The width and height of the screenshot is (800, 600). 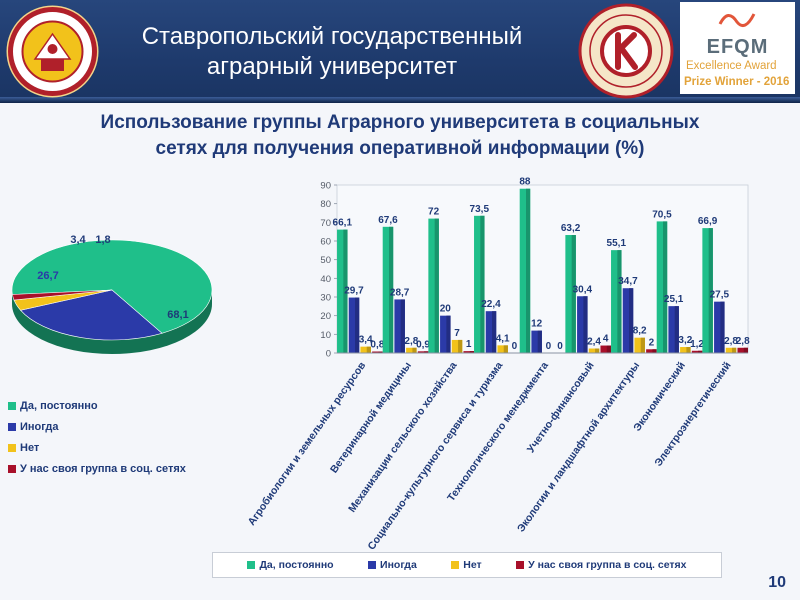 I want to click on university-seal-logo, so click(x=52, y=51).